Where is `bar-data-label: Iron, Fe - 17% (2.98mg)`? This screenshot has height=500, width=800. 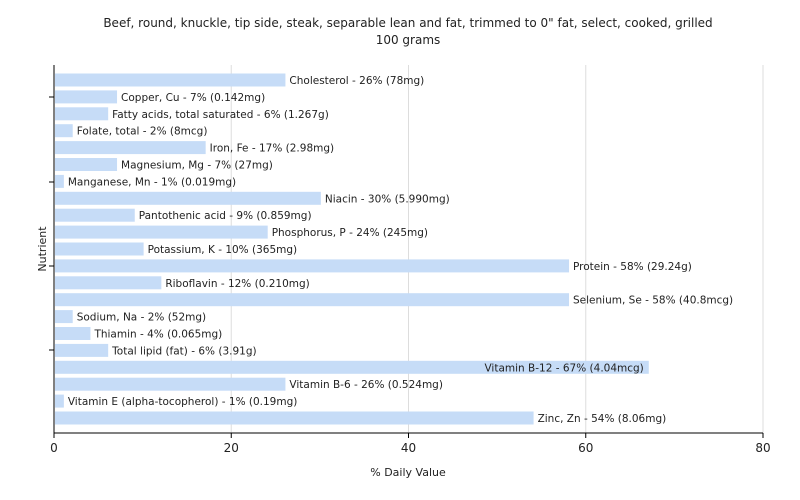 bar-data-label: Iron, Fe - 17% (2.98mg) is located at coordinates (272, 149).